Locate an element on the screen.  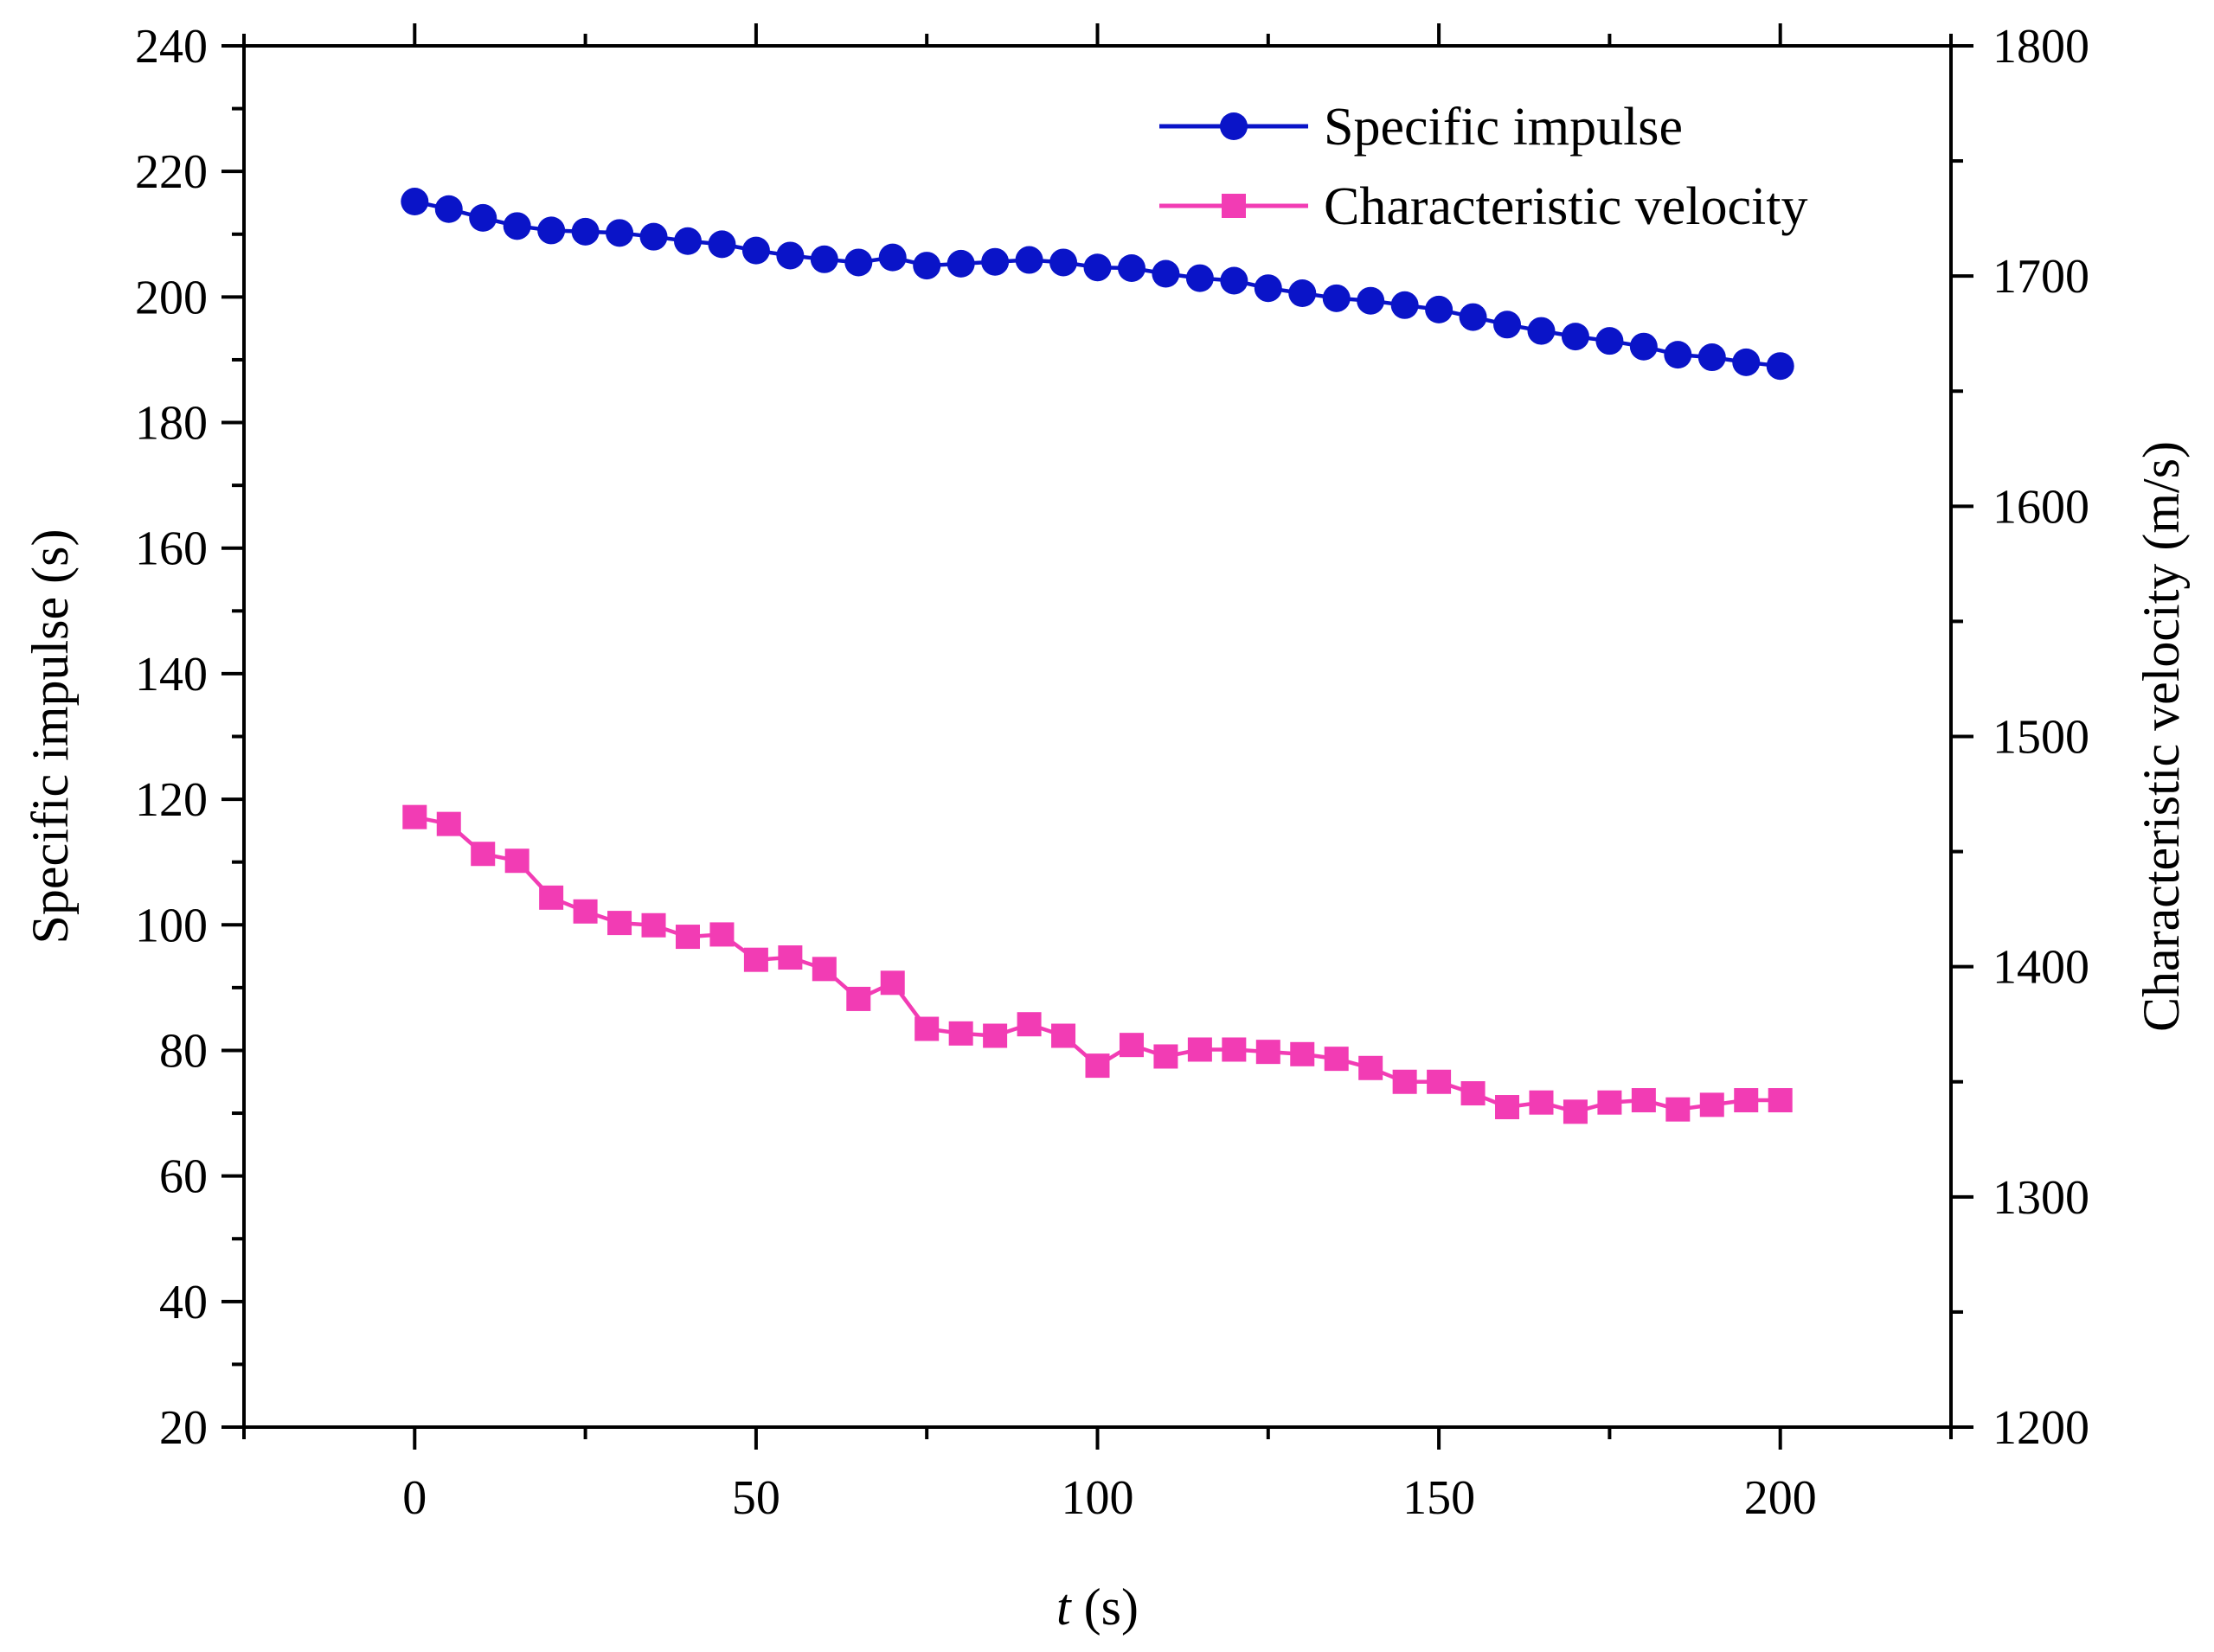
x-tick-label: 50 is located at coordinates (756, 1498).